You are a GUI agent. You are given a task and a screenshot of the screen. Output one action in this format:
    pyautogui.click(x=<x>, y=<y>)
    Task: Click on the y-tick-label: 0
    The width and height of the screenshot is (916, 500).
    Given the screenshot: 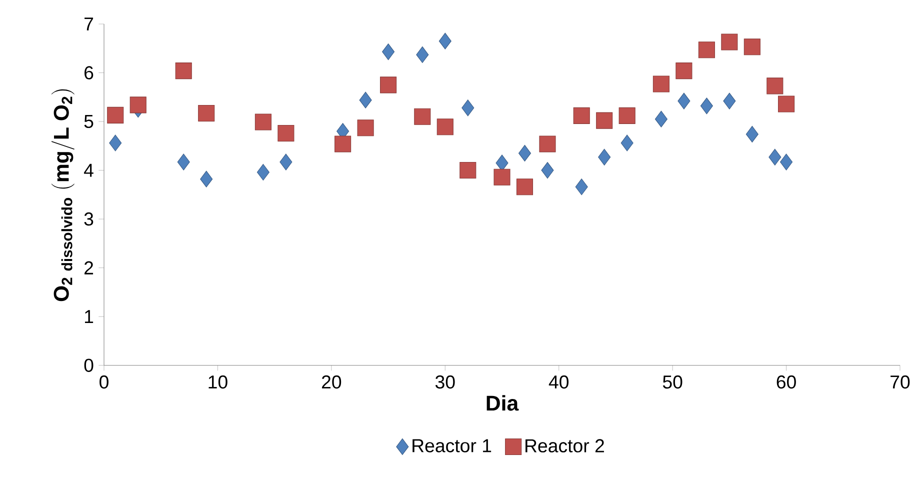 What is the action you would take?
    pyautogui.click(x=89, y=365)
    